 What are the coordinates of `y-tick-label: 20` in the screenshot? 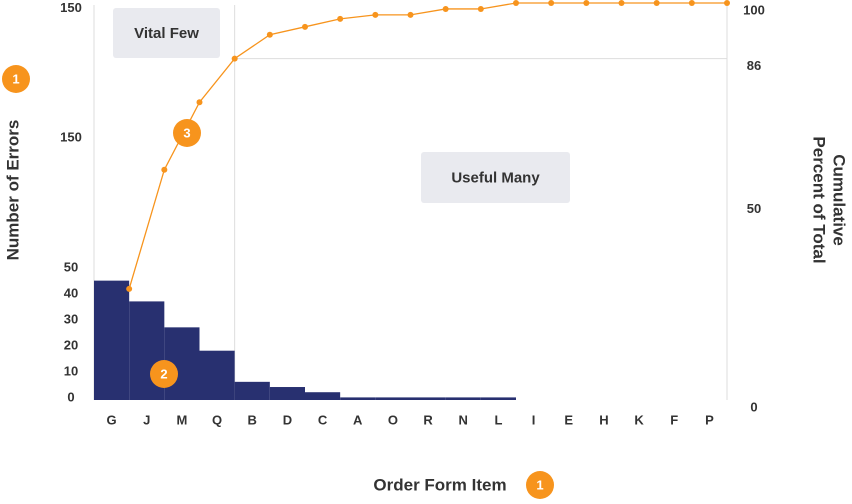 It's located at (71, 345).